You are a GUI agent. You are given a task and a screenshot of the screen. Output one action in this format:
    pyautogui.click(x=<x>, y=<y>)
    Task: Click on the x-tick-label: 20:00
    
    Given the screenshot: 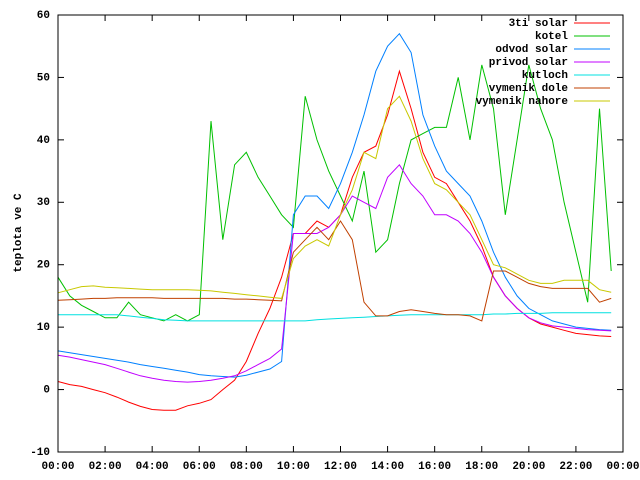 What is the action you would take?
    pyautogui.click(x=528, y=467)
    